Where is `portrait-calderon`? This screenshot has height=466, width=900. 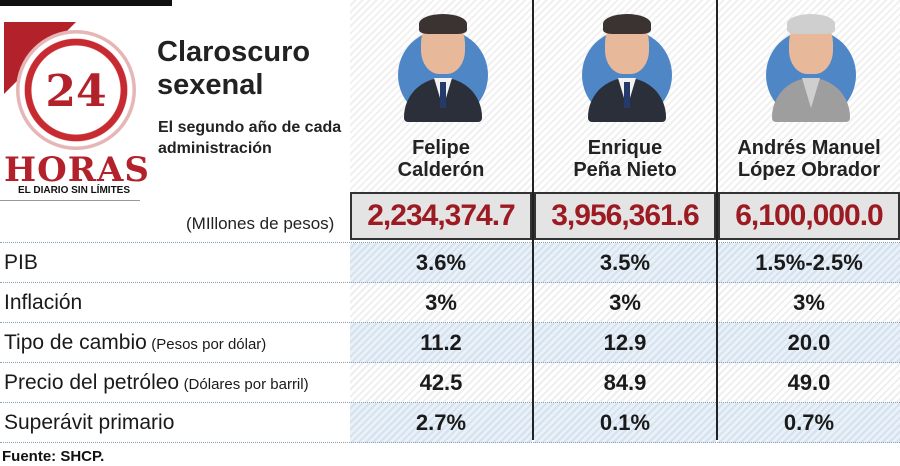 portrait-calderon is located at coordinates (443, 69).